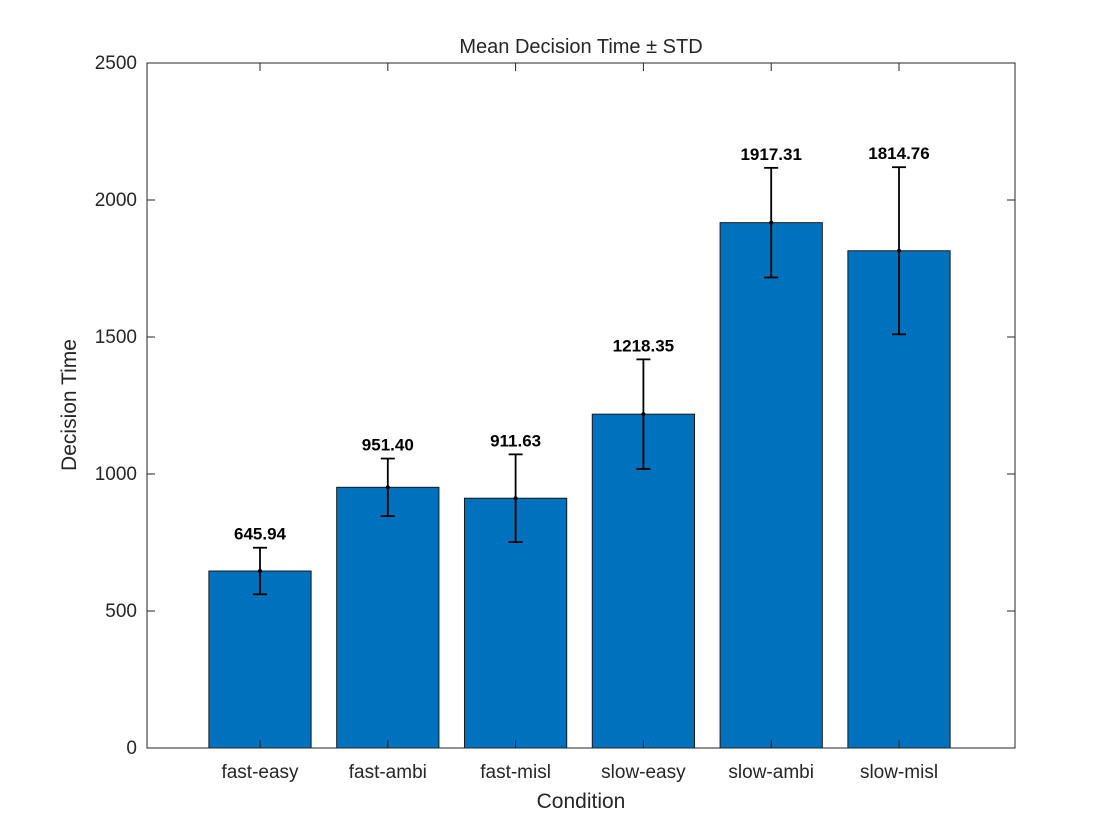 This screenshot has width=1120, height=840. Describe the element at coordinates (260, 659) in the screenshot. I see `bar-fast-easy` at that location.